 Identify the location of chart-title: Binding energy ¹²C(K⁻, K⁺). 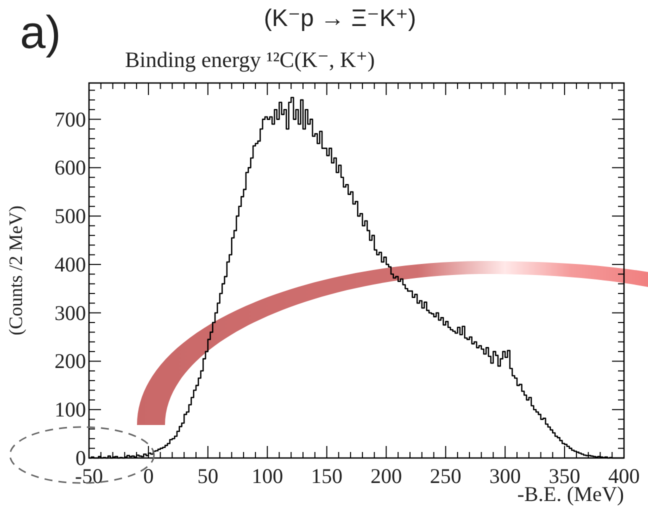
(250, 59).